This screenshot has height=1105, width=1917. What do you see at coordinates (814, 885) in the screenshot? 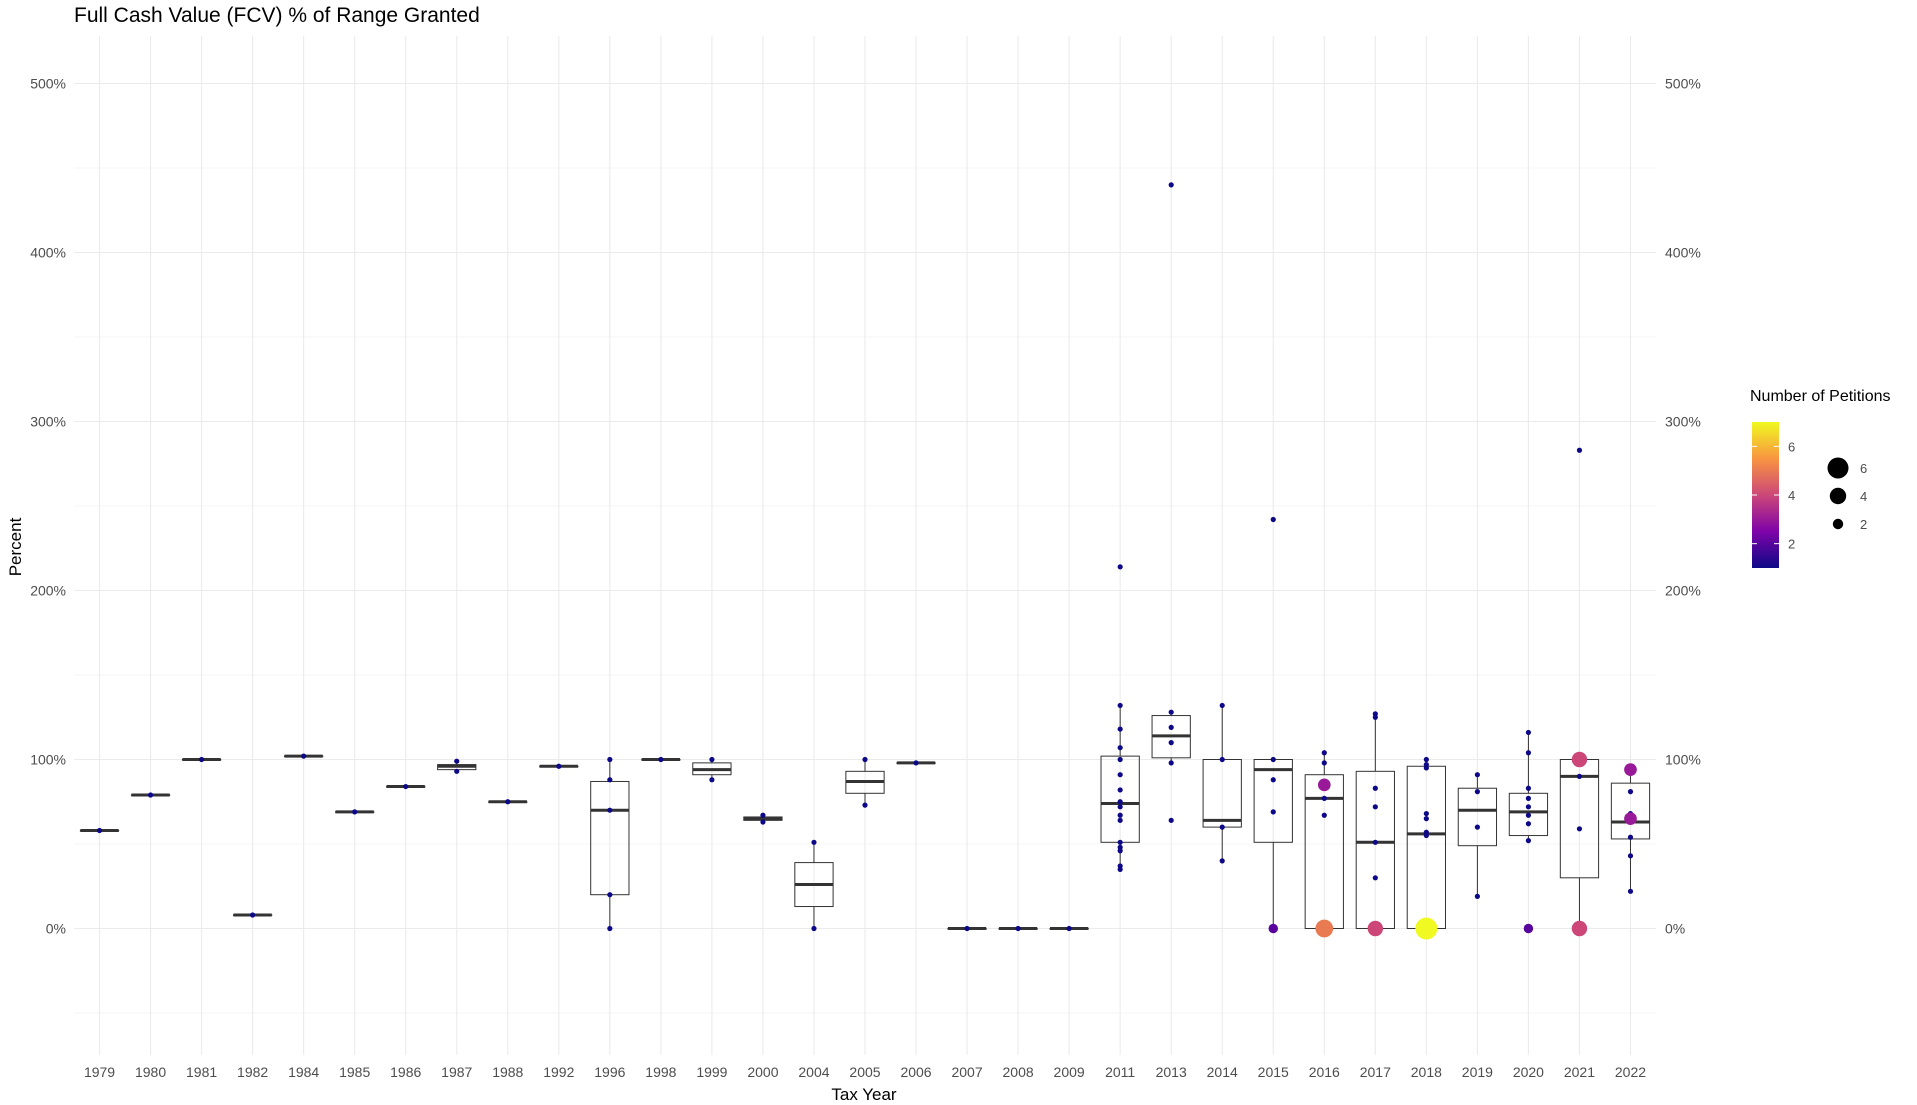
I see `box-2004` at bounding box center [814, 885].